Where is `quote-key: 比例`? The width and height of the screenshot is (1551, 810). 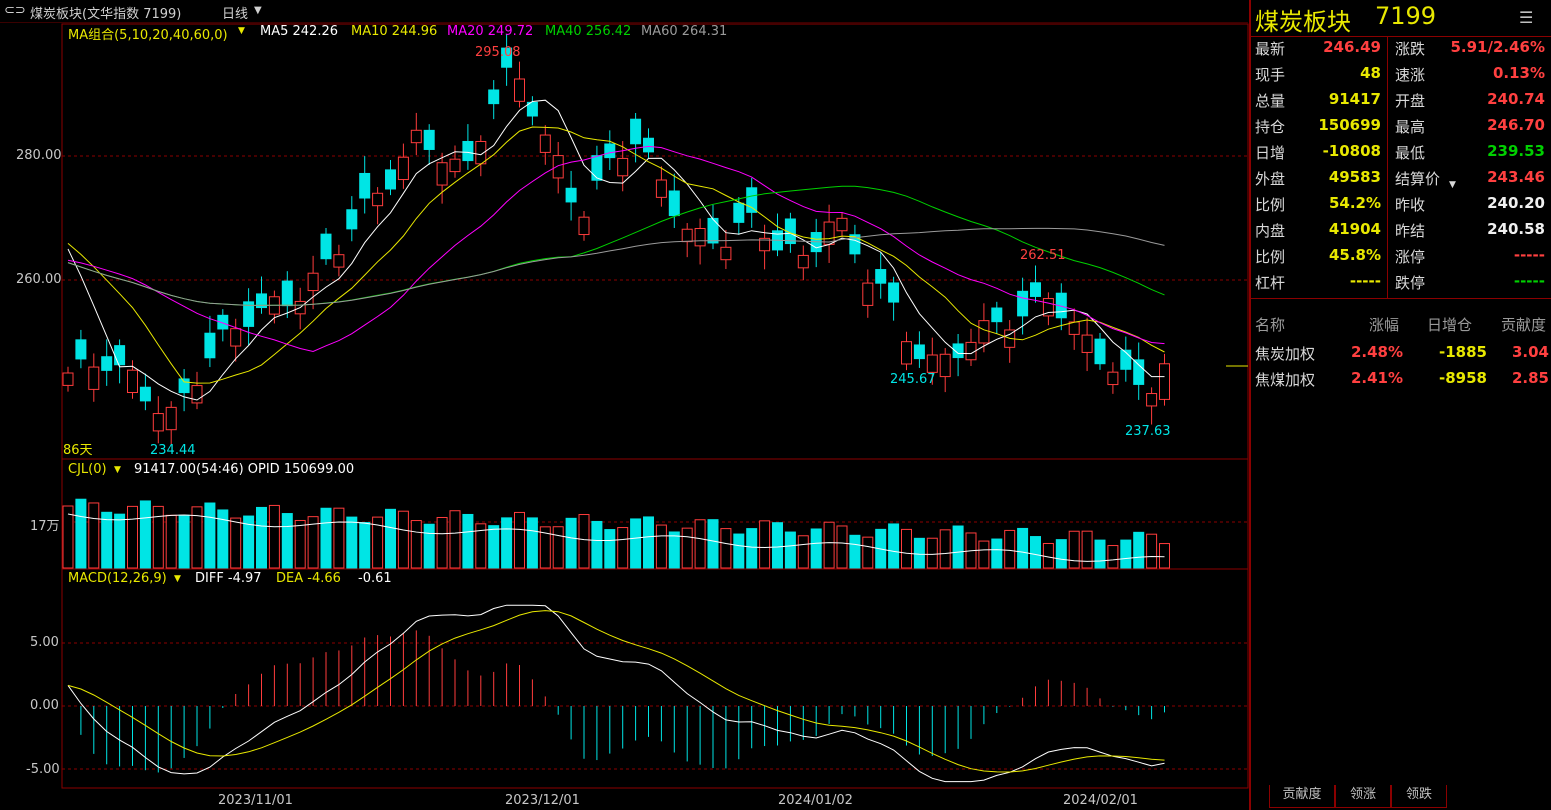
quote-key: 比例 is located at coordinates (1270, 205).